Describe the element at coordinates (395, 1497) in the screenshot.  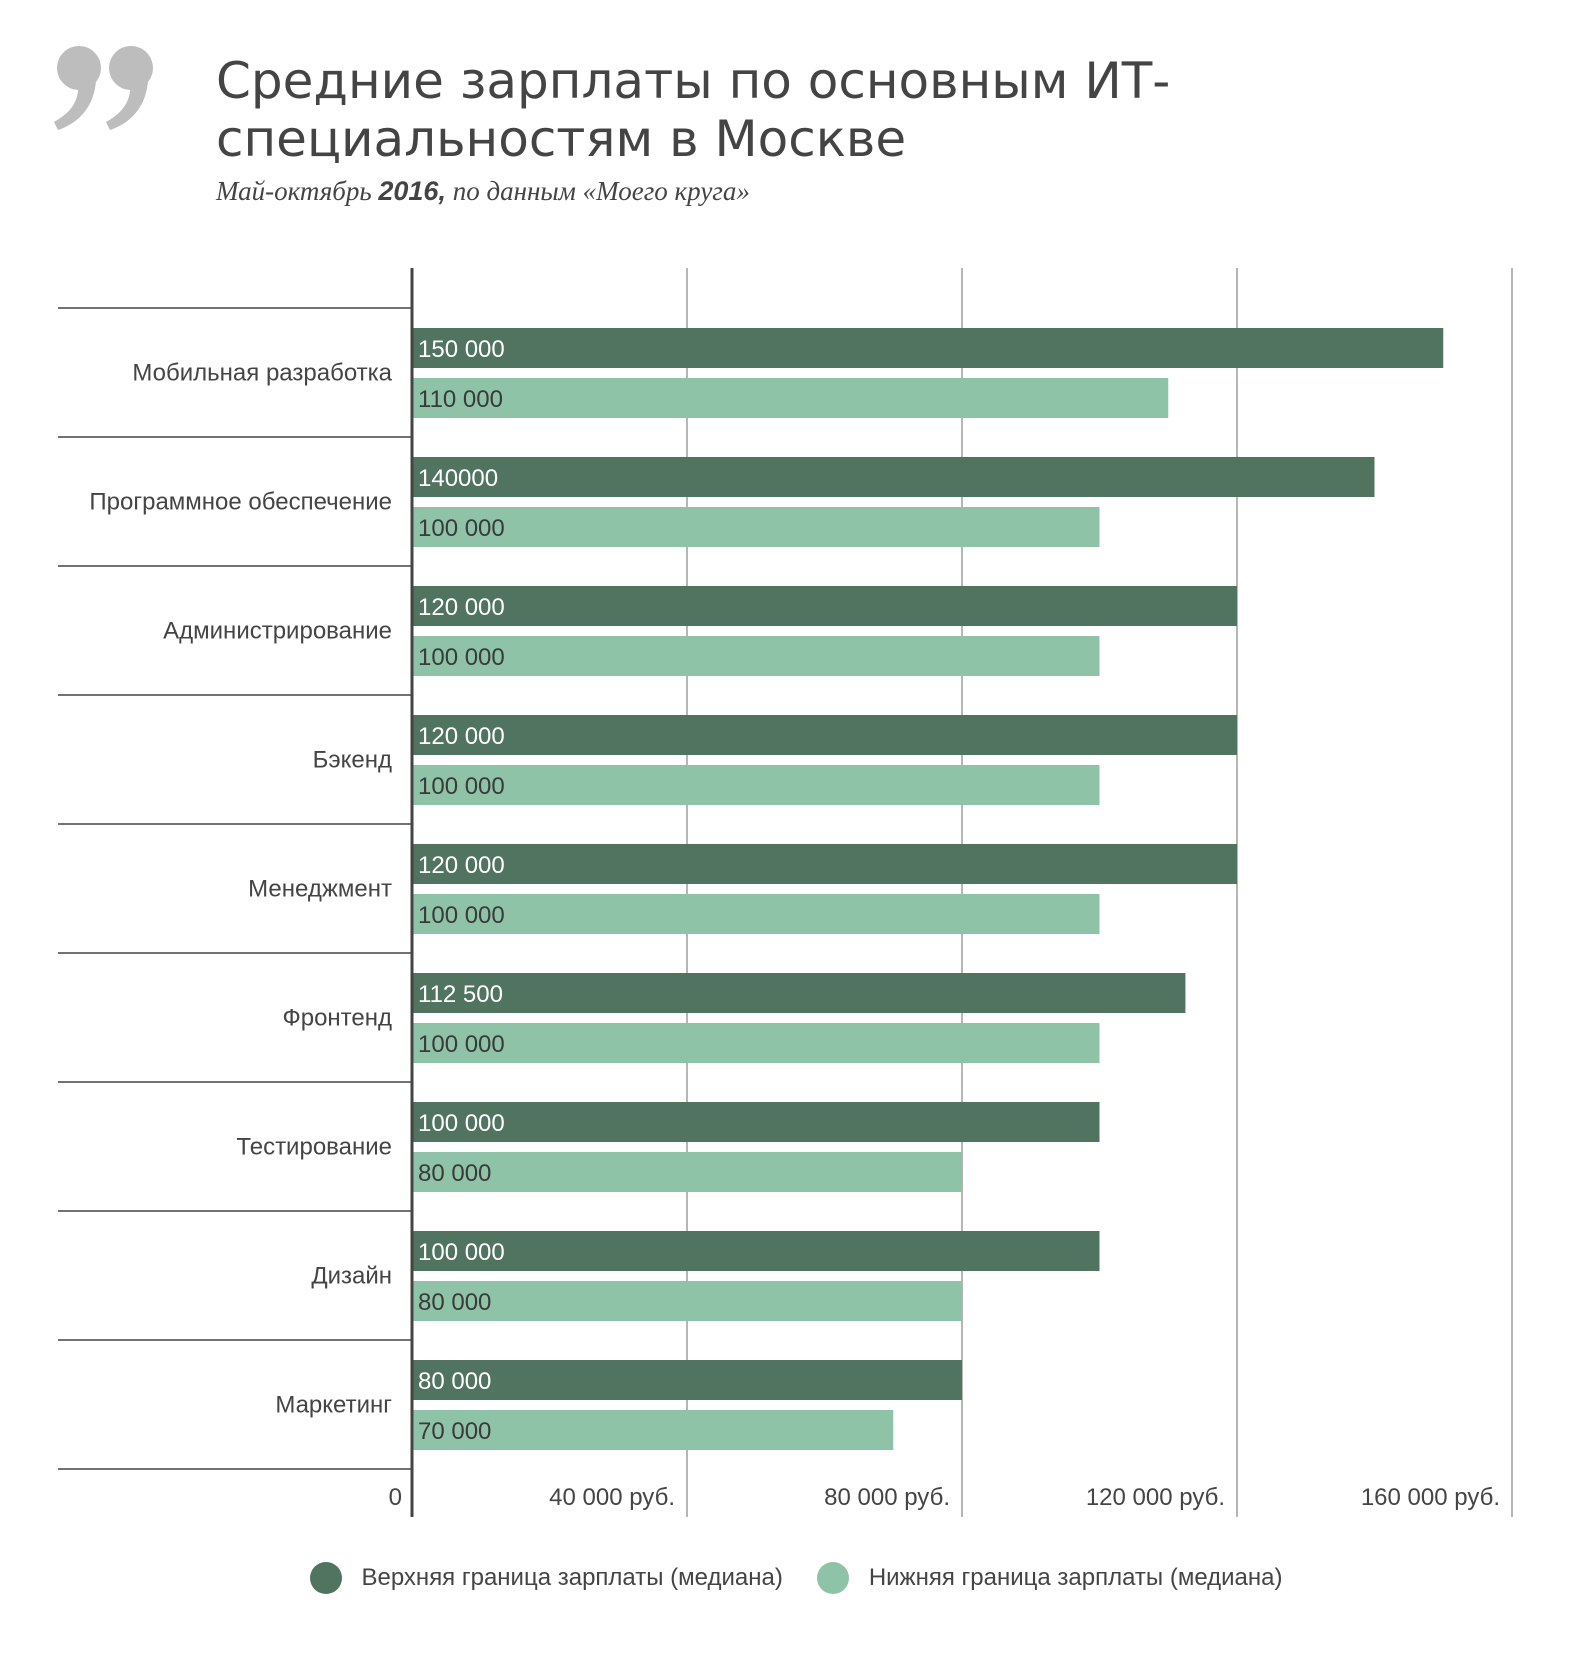
I see `x-tick-label: 0` at that location.